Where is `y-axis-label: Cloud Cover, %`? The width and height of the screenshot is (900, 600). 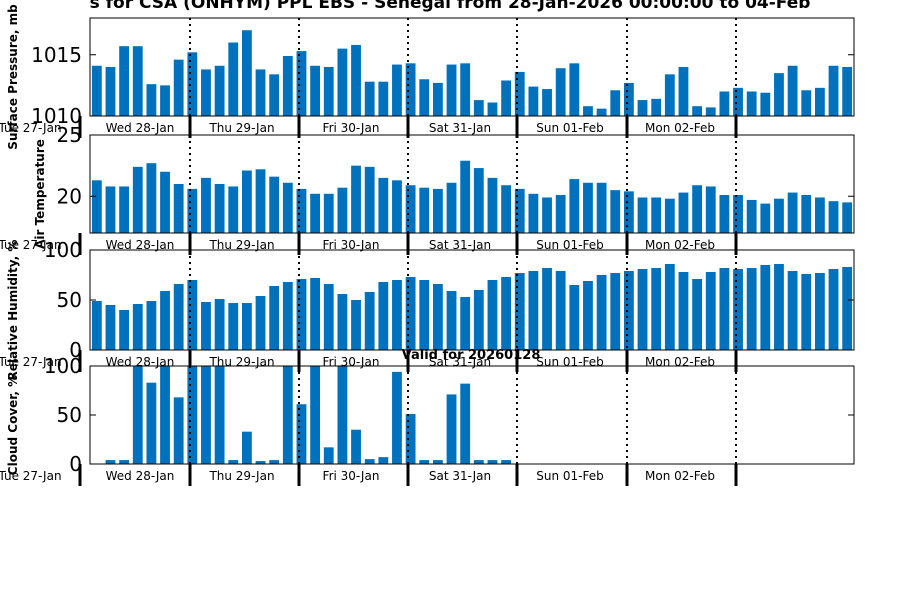
y-axis-label: Cloud Cover, % is located at coordinates (13, 425).